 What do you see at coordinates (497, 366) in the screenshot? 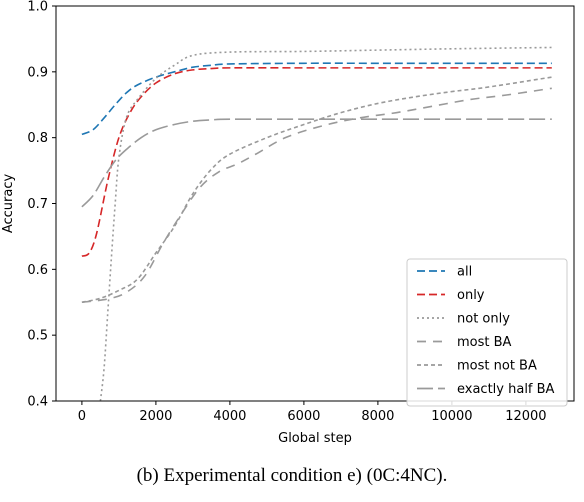
I see `legend-entry: most not BA` at bounding box center [497, 366].